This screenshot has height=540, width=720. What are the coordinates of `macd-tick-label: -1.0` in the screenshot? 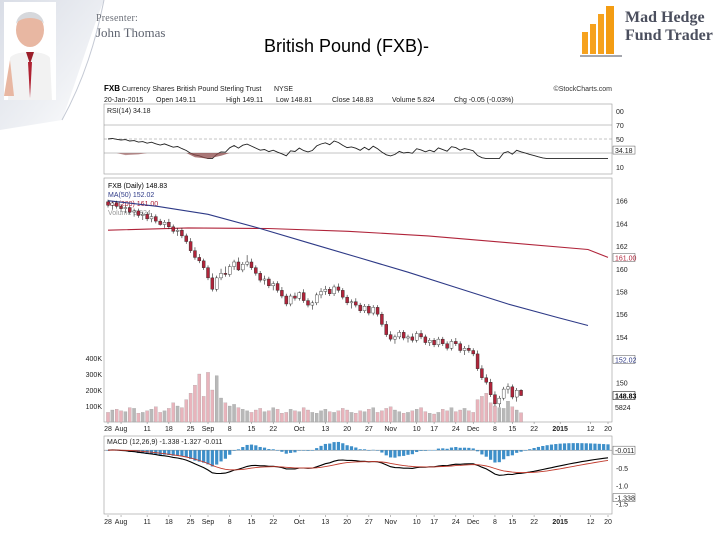 It's located at (622, 487).